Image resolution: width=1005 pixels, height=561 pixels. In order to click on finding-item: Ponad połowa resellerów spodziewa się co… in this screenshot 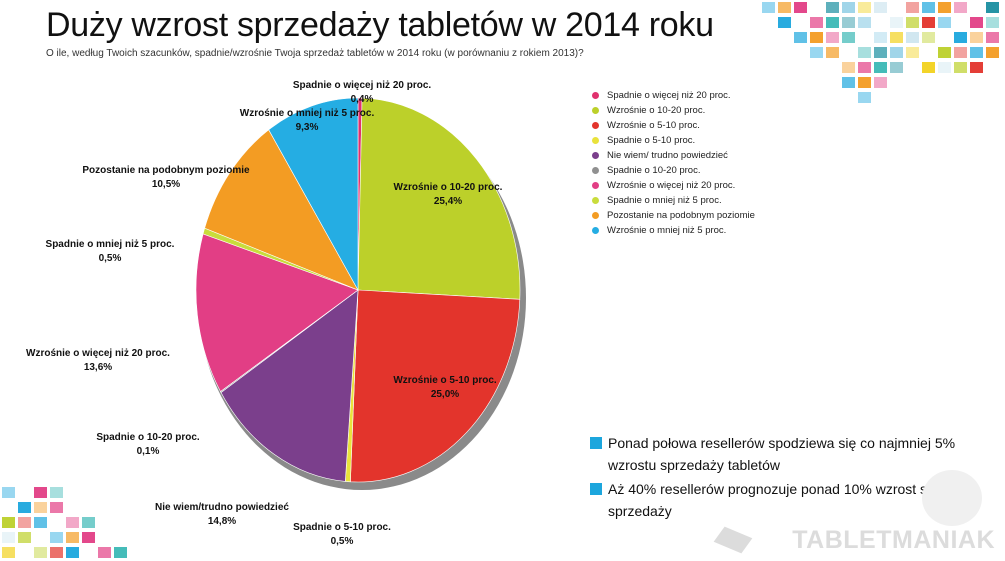, I will do `click(795, 454)`.